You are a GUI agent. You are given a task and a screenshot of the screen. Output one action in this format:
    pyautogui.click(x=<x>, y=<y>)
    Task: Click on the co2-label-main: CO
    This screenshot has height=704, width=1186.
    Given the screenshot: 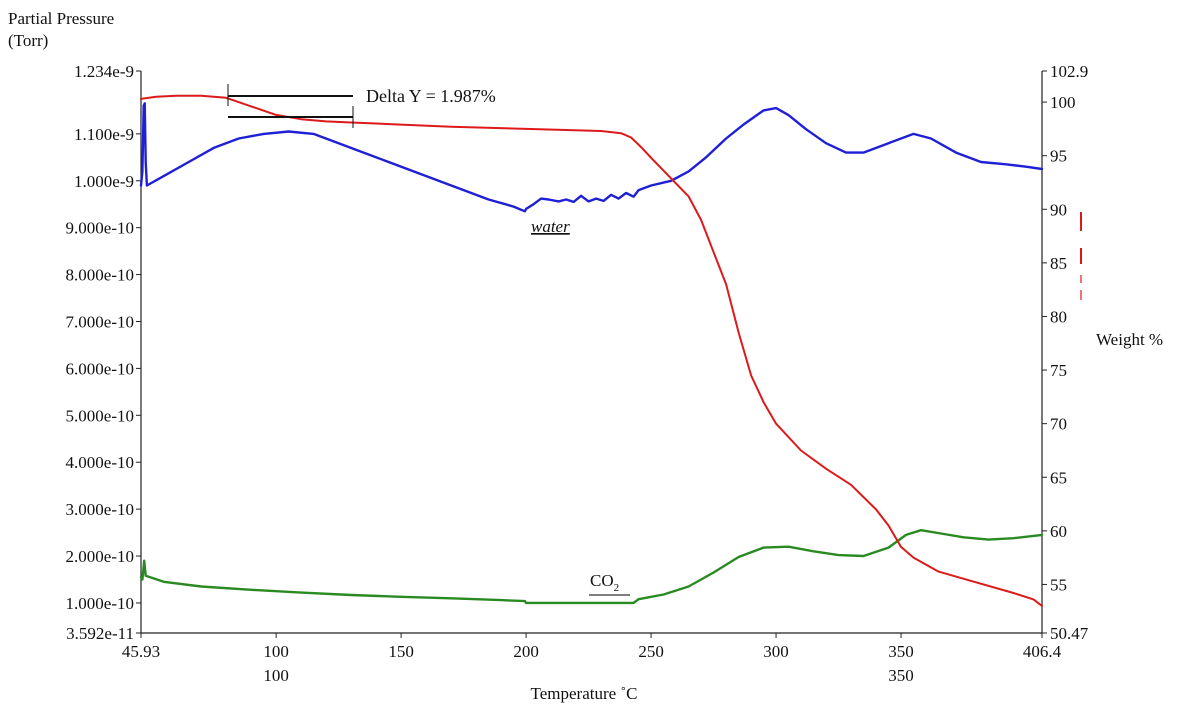 What is the action you would take?
    pyautogui.click(x=602, y=580)
    